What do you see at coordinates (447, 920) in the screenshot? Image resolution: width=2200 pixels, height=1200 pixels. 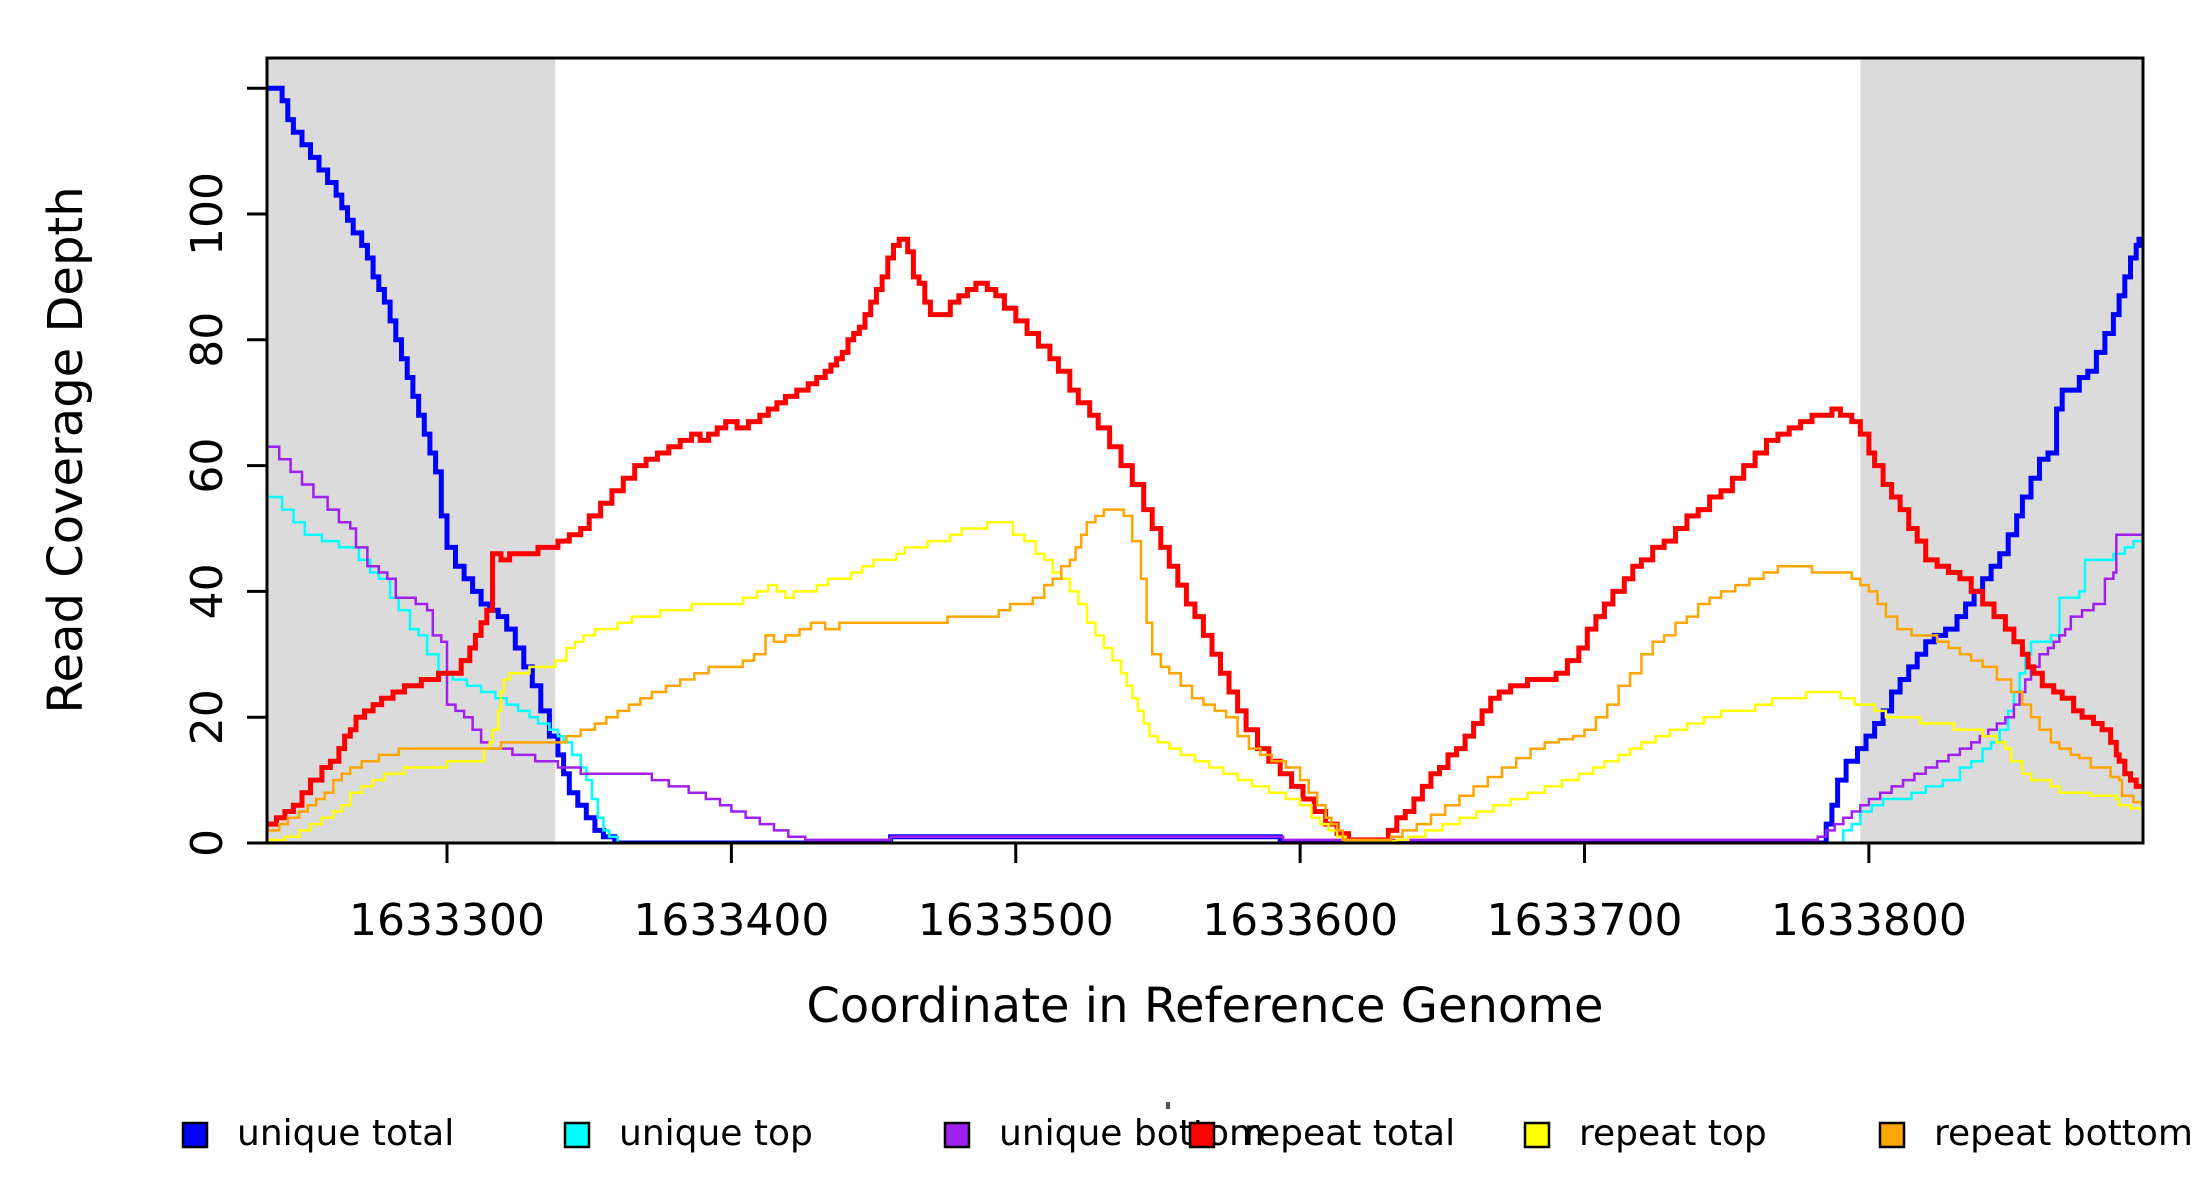 I see `x-tick-label: 1633300` at bounding box center [447, 920].